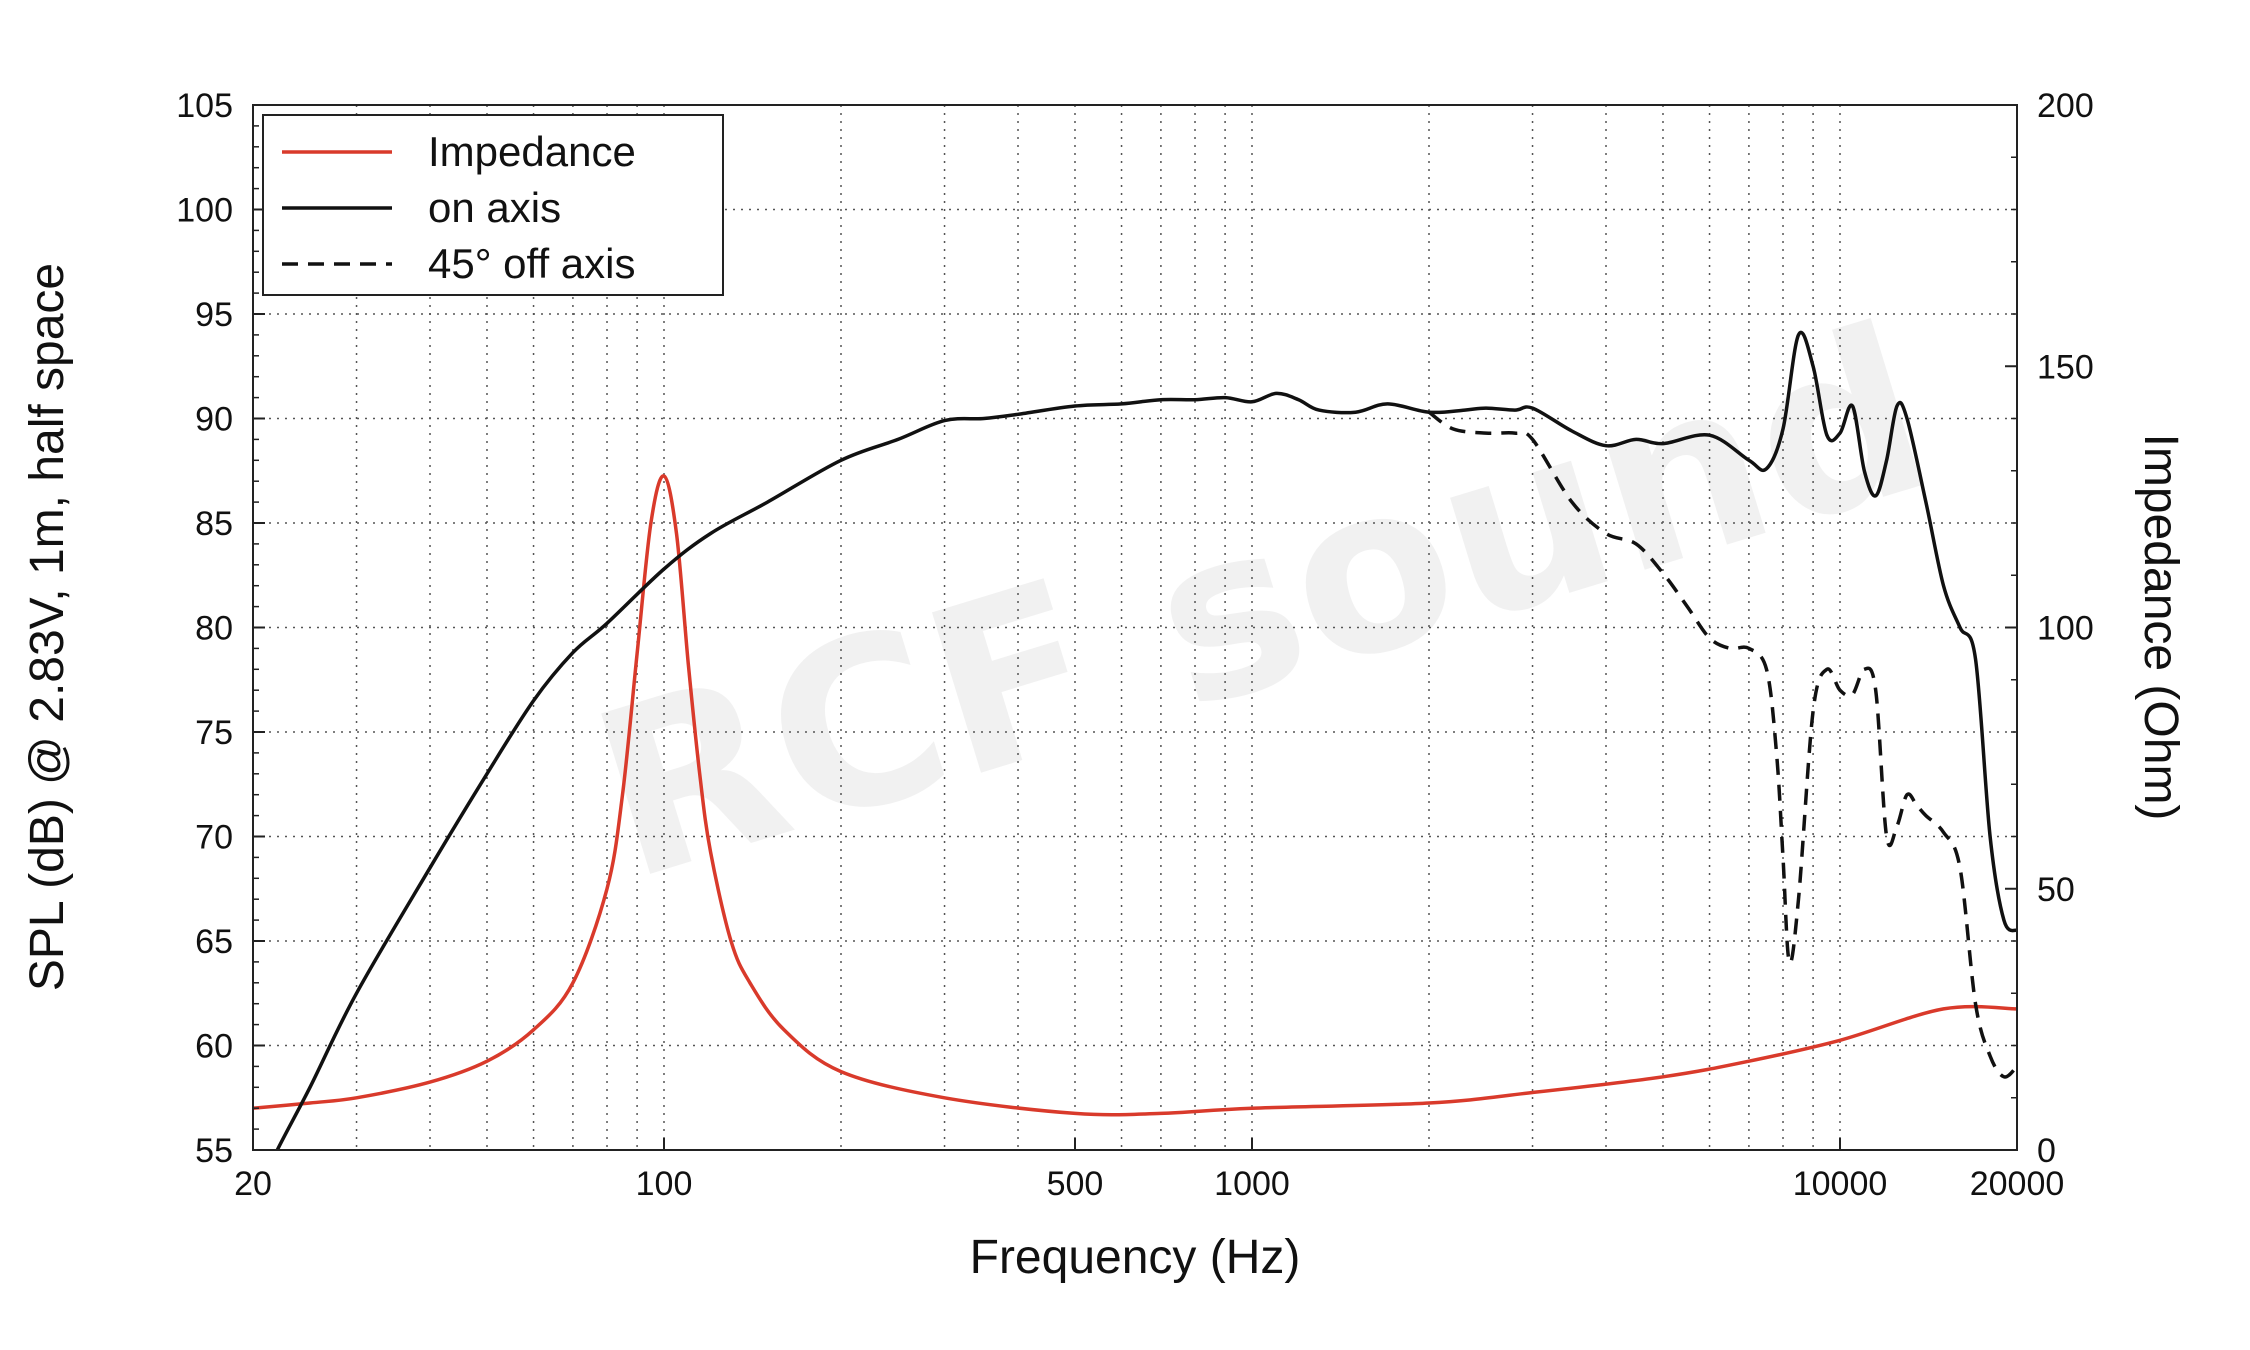 This screenshot has height=1350, width=2250. I want to click on y-tick-label: 95, so click(214, 315).